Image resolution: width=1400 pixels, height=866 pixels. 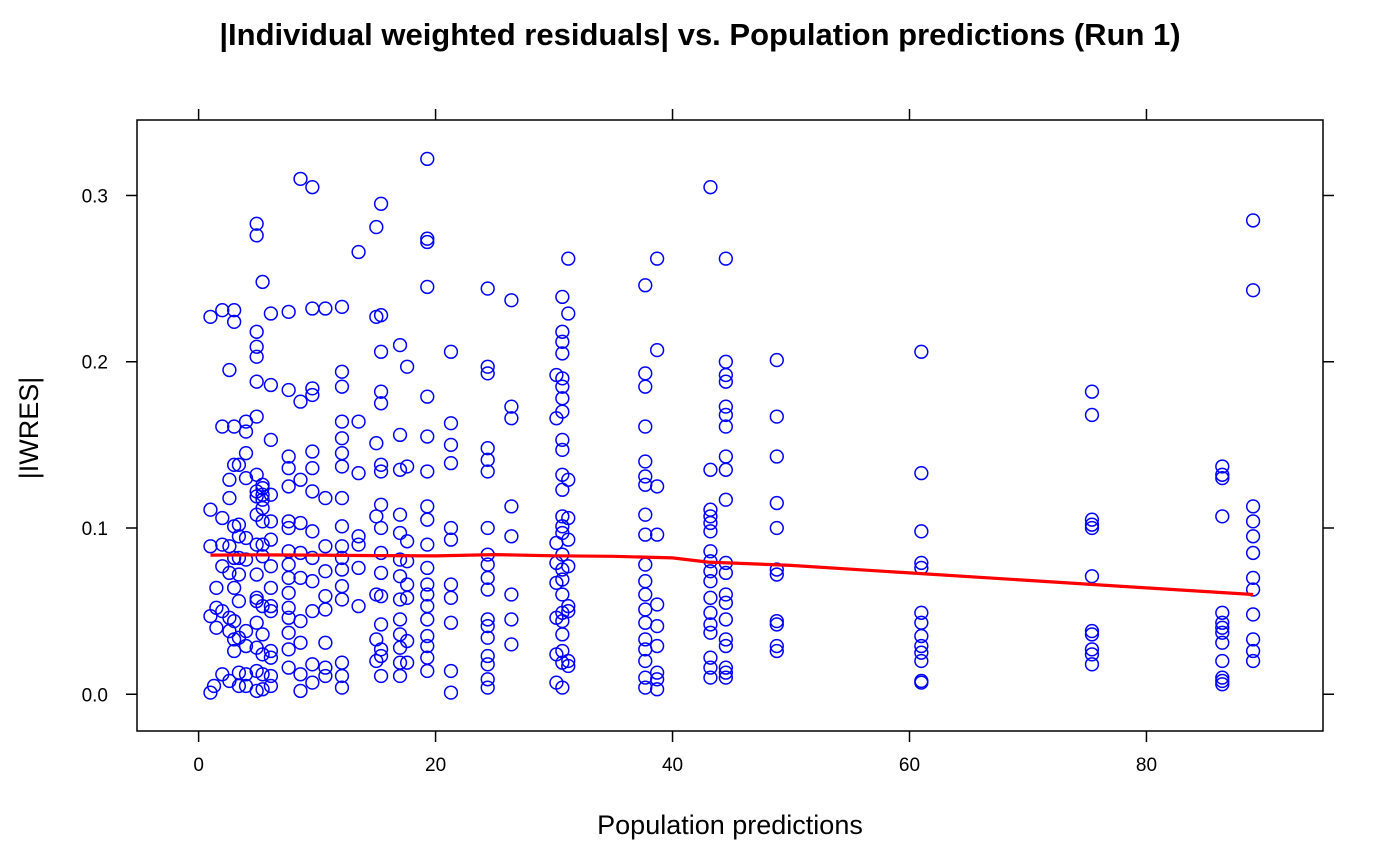 I want to click on y-axis-label: |IWRES|, so click(x=29, y=428).